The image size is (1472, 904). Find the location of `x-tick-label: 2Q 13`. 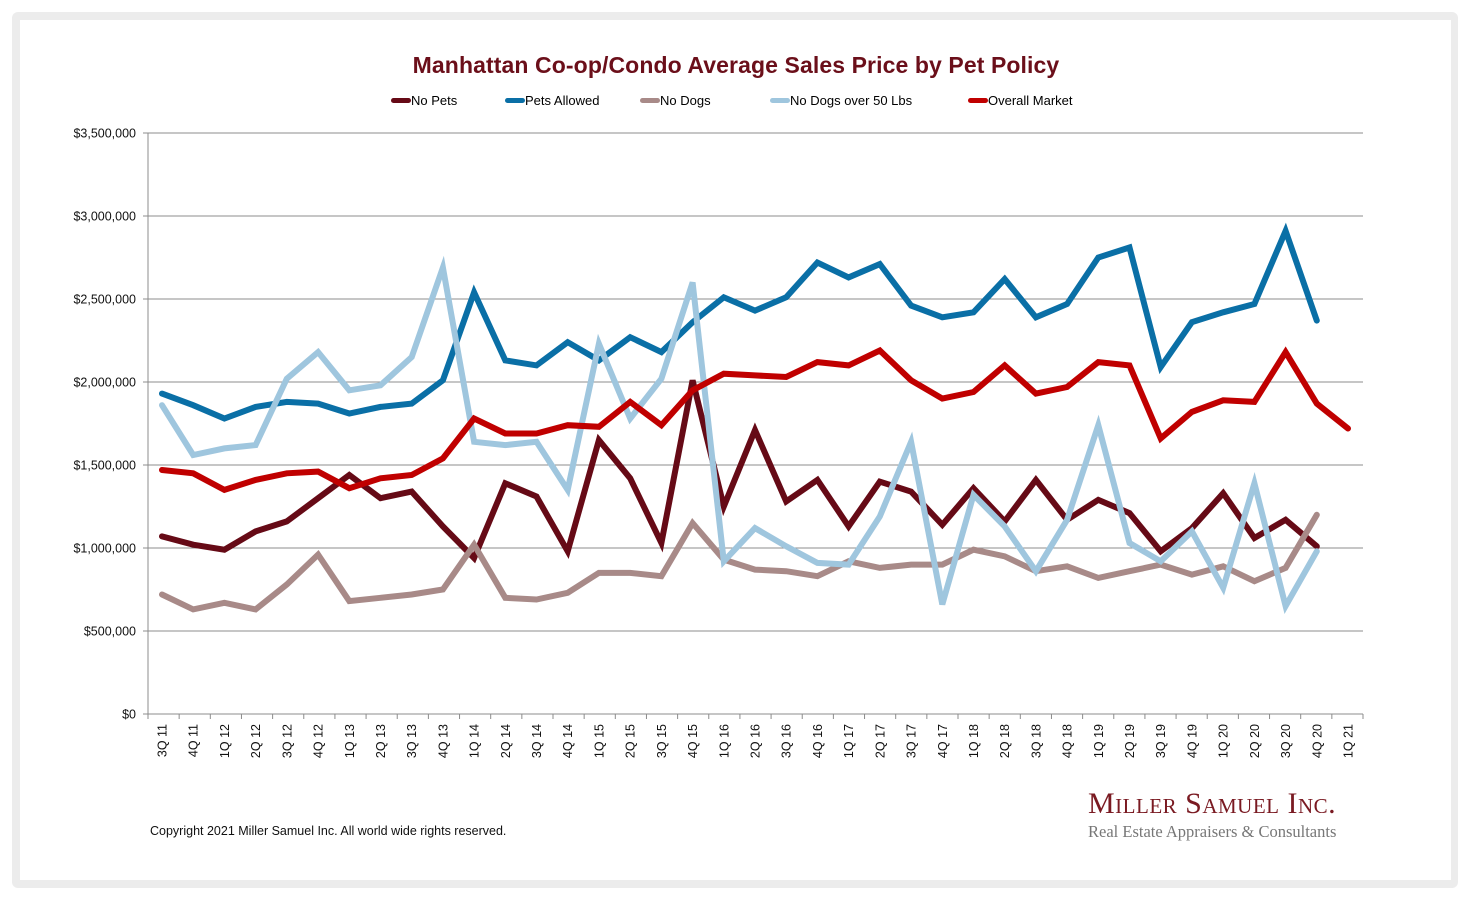

x-tick-label: 2Q 13 is located at coordinates (381, 741).